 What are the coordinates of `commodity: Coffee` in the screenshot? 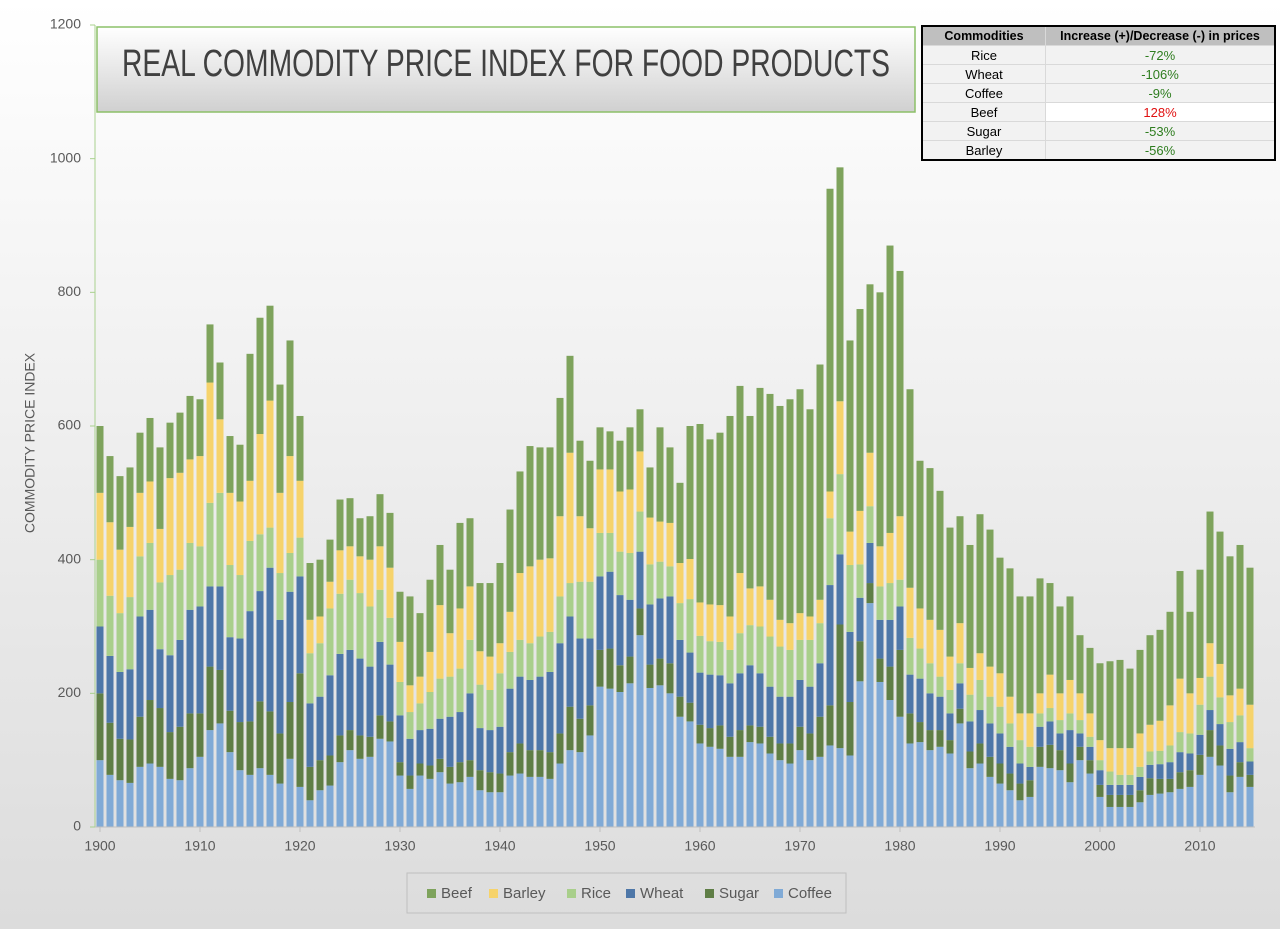 It's located at (984, 93).